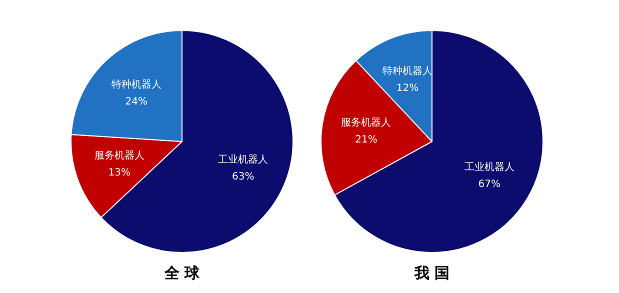 The width and height of the screenshot is (619, 293). What do you see at coordinates (182, 273) in the screenshot?
I see `text: 全 球` at bounding box center [182, 273].